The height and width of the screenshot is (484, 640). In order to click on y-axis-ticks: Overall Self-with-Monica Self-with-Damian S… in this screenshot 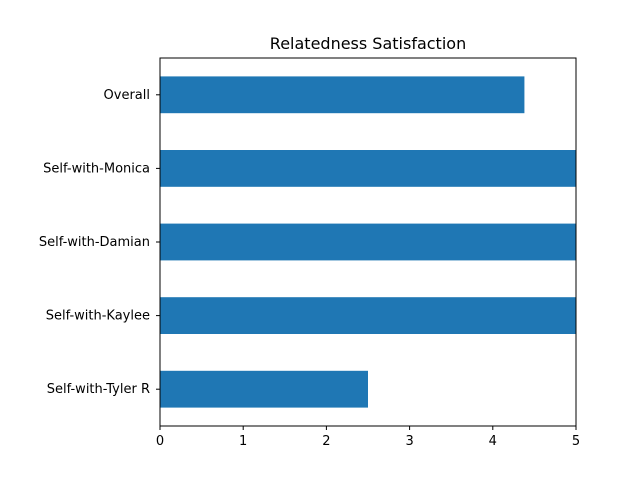, I will do `click(99, 242)`.